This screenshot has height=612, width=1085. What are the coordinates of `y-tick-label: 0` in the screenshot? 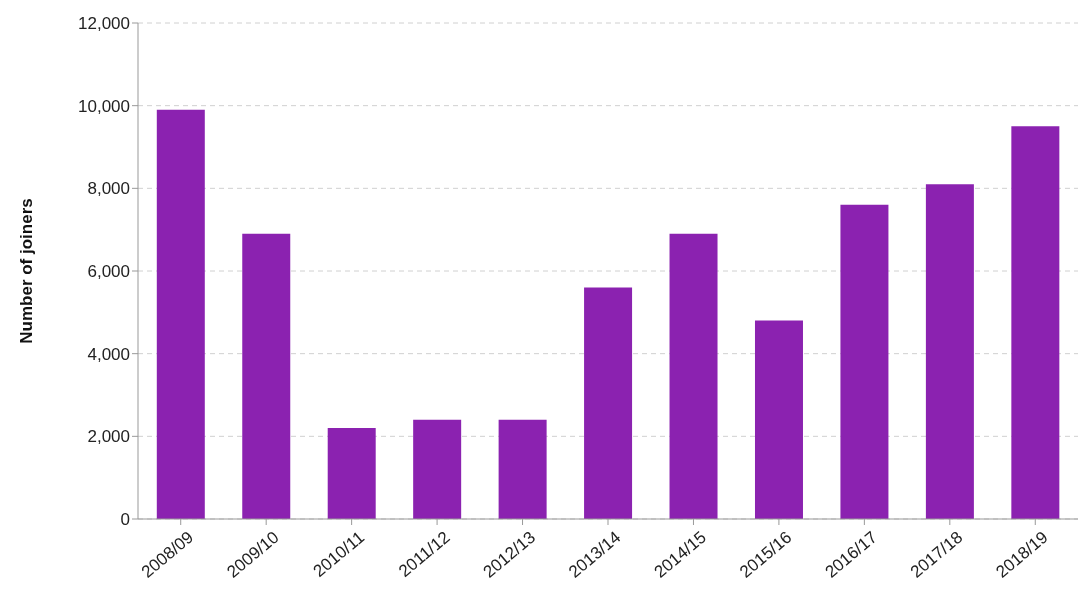 It's located at (125, 520).